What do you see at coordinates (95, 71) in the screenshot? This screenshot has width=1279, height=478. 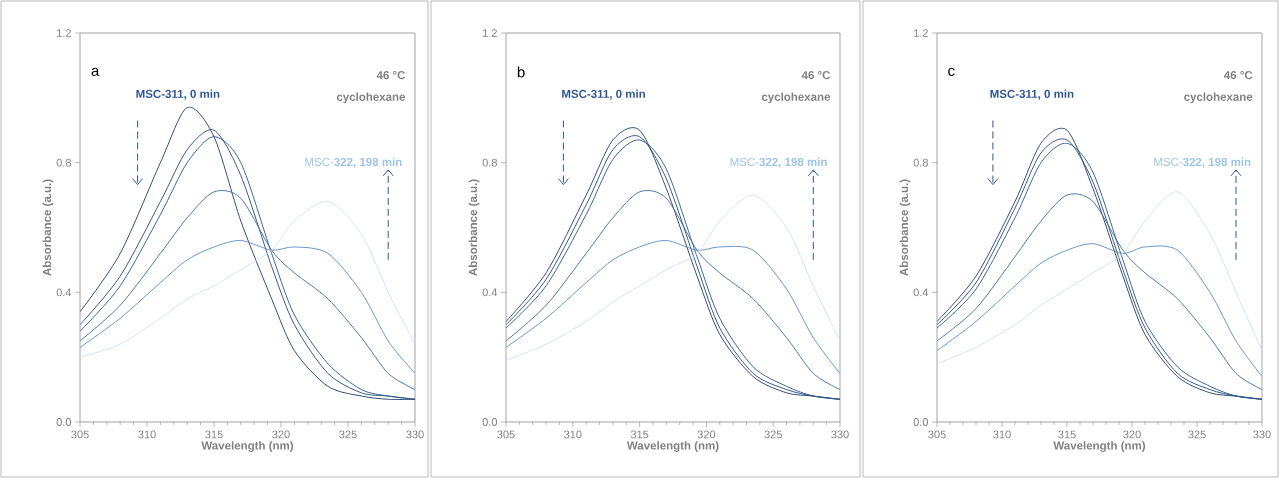 I see `annotation: a` at bounding box center [95, 71].